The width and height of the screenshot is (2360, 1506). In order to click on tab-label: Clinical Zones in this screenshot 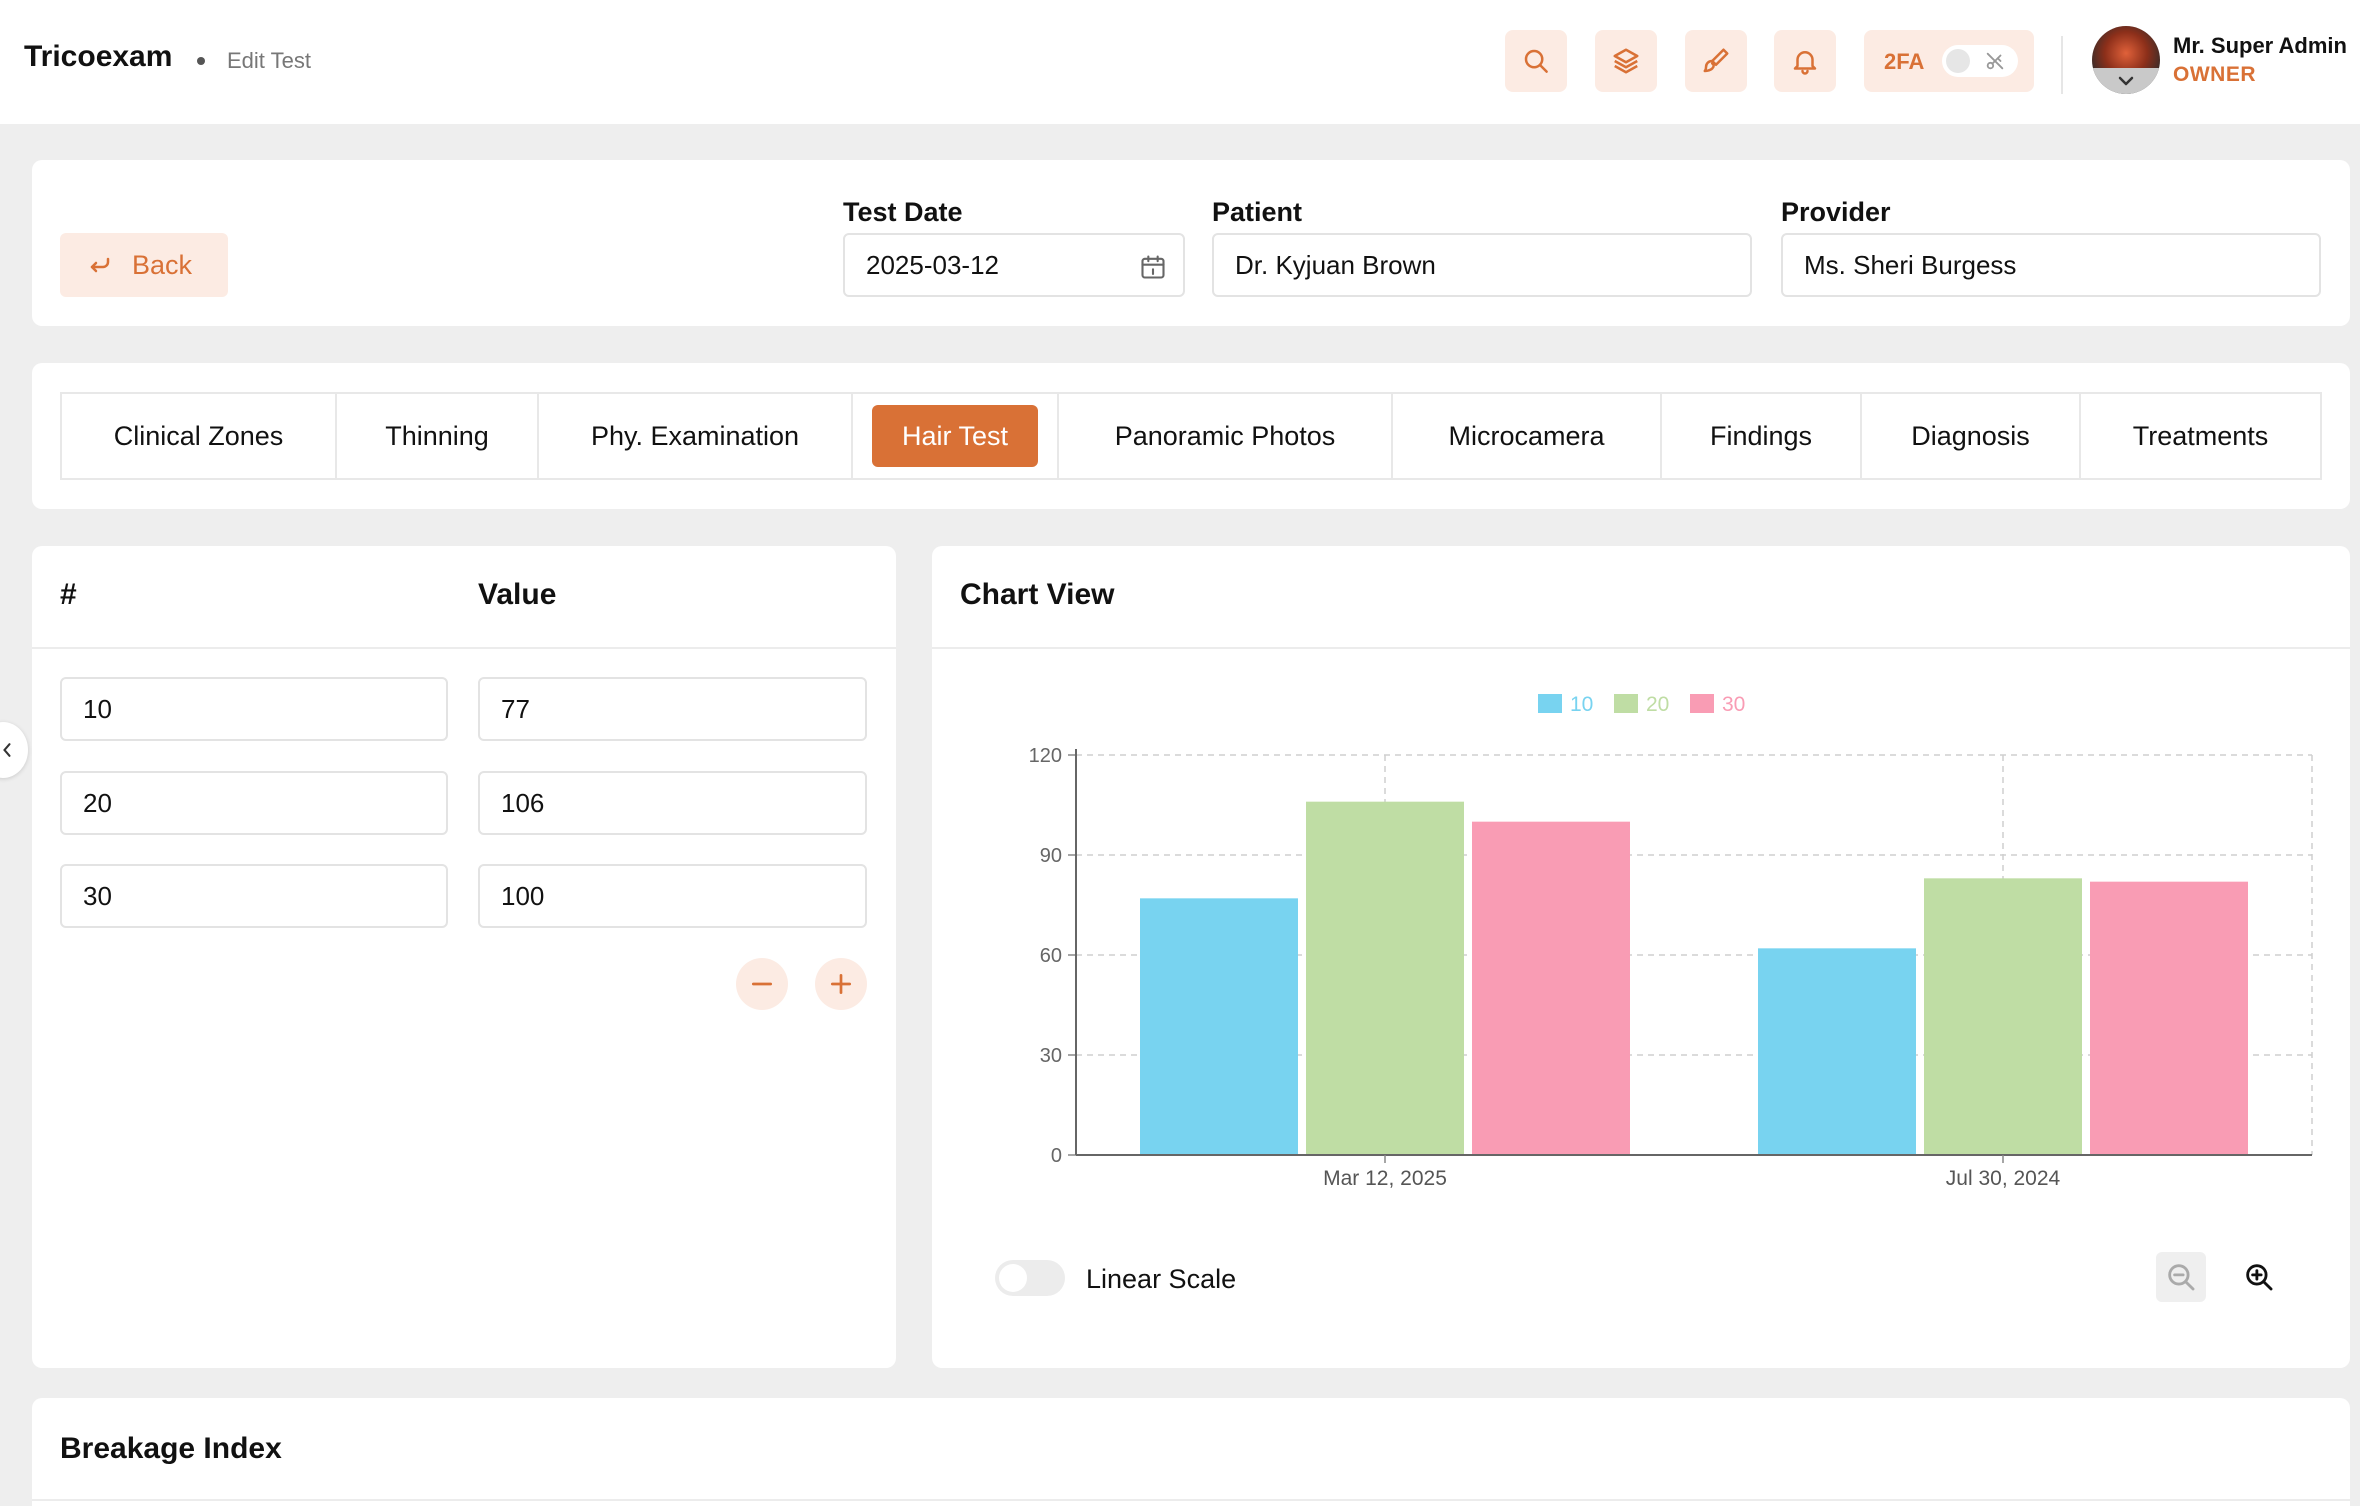, I will do `click(198, 435)`.